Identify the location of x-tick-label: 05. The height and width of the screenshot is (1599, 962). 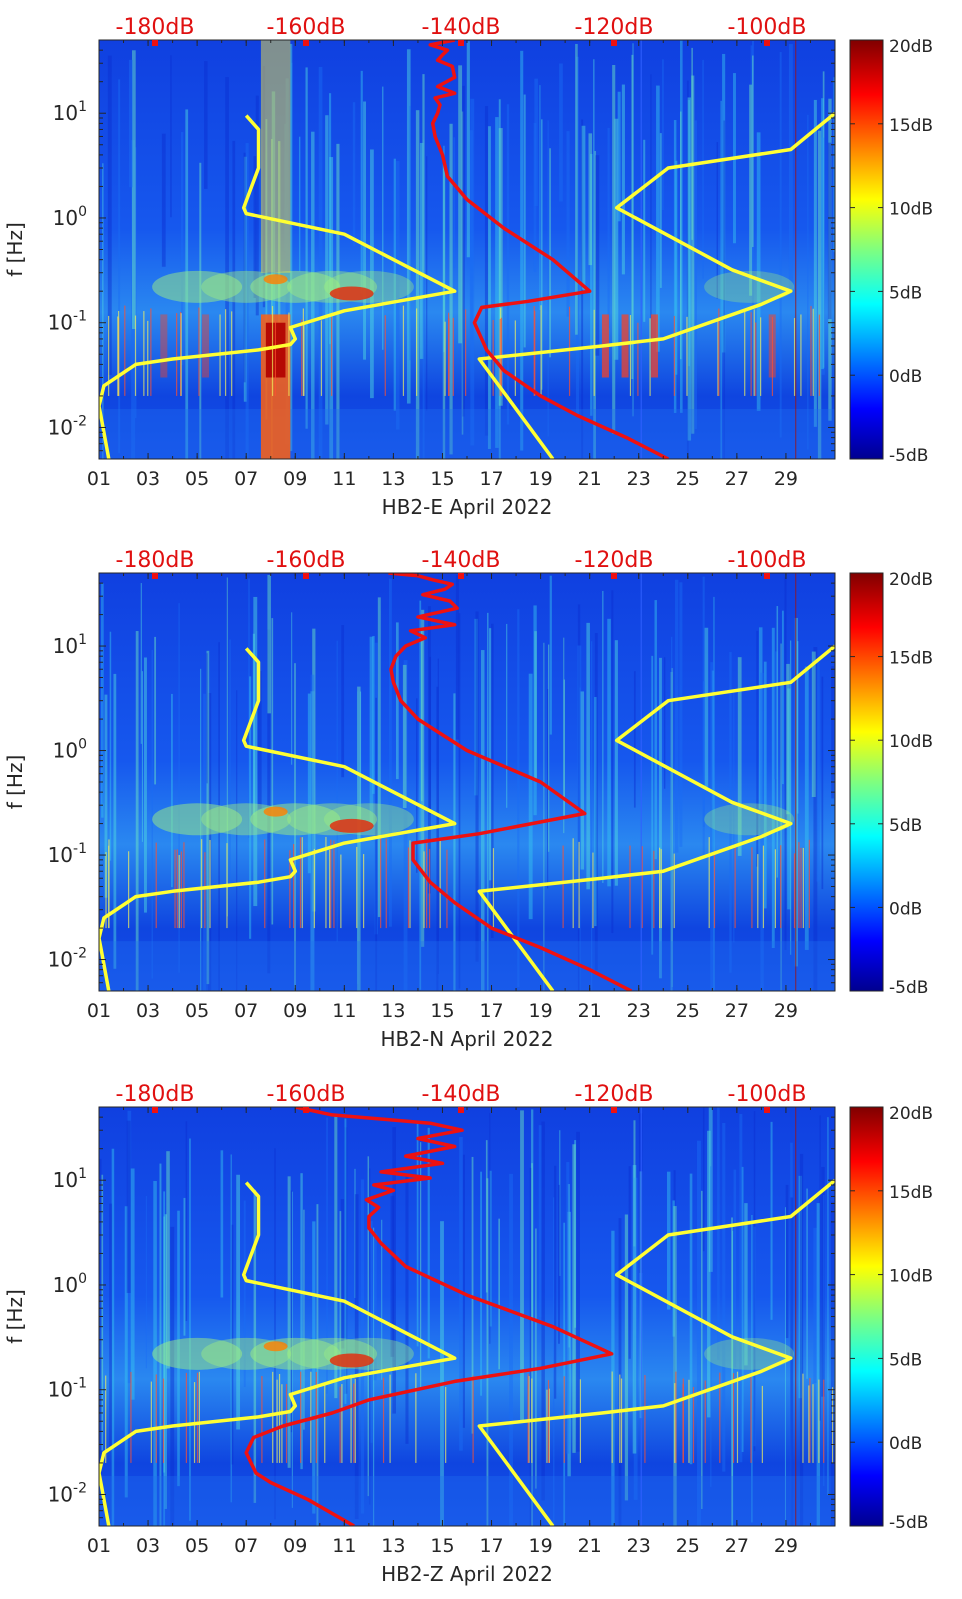
(197, 1546).